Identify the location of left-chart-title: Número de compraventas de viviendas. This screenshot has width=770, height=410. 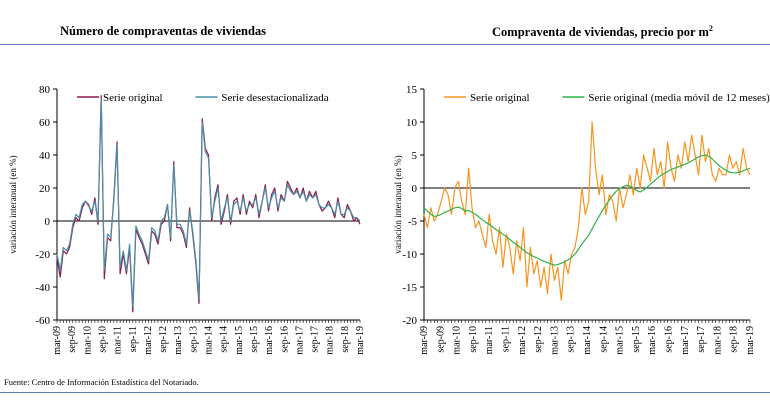
(163, 31).